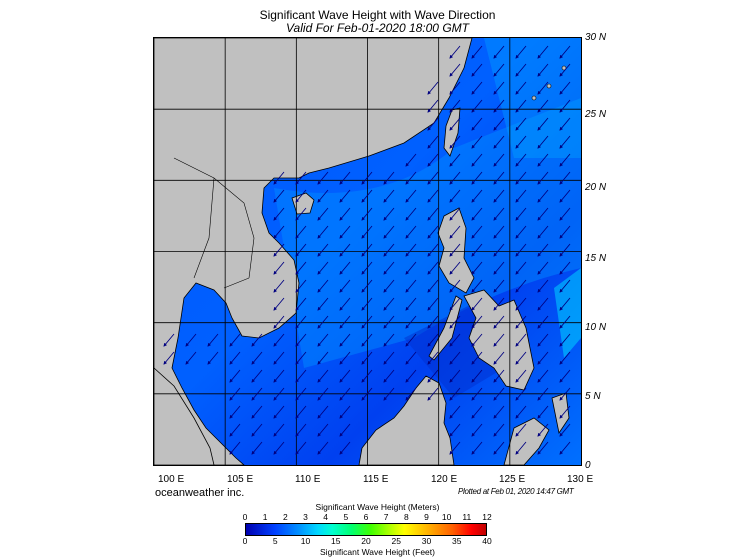 The height and width of the screenshot is (560, 755). I want to click on colorbar-meter-tick: 11, so click(467, 517).